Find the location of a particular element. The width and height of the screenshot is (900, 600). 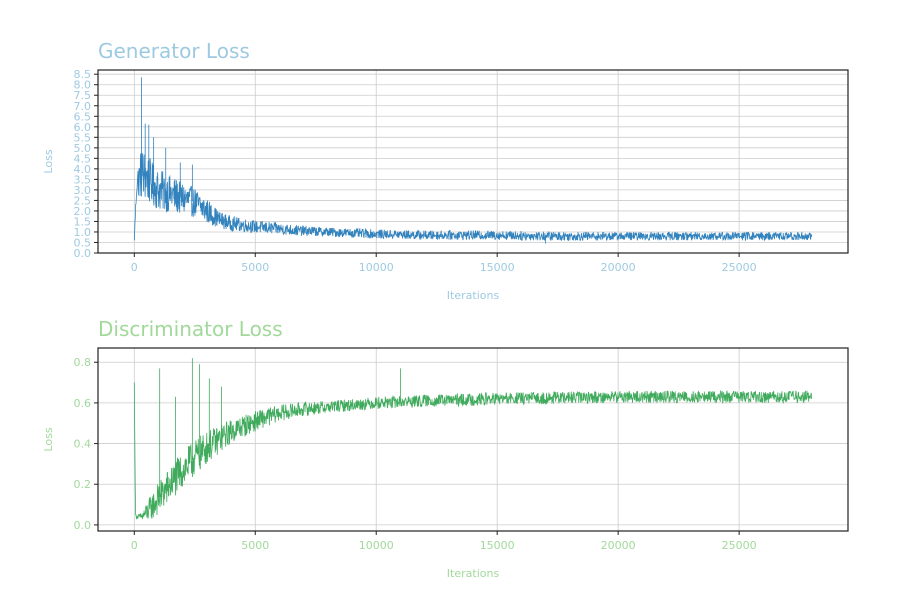

y-tick-label: 1.0 is located at coordinates (83, 232).